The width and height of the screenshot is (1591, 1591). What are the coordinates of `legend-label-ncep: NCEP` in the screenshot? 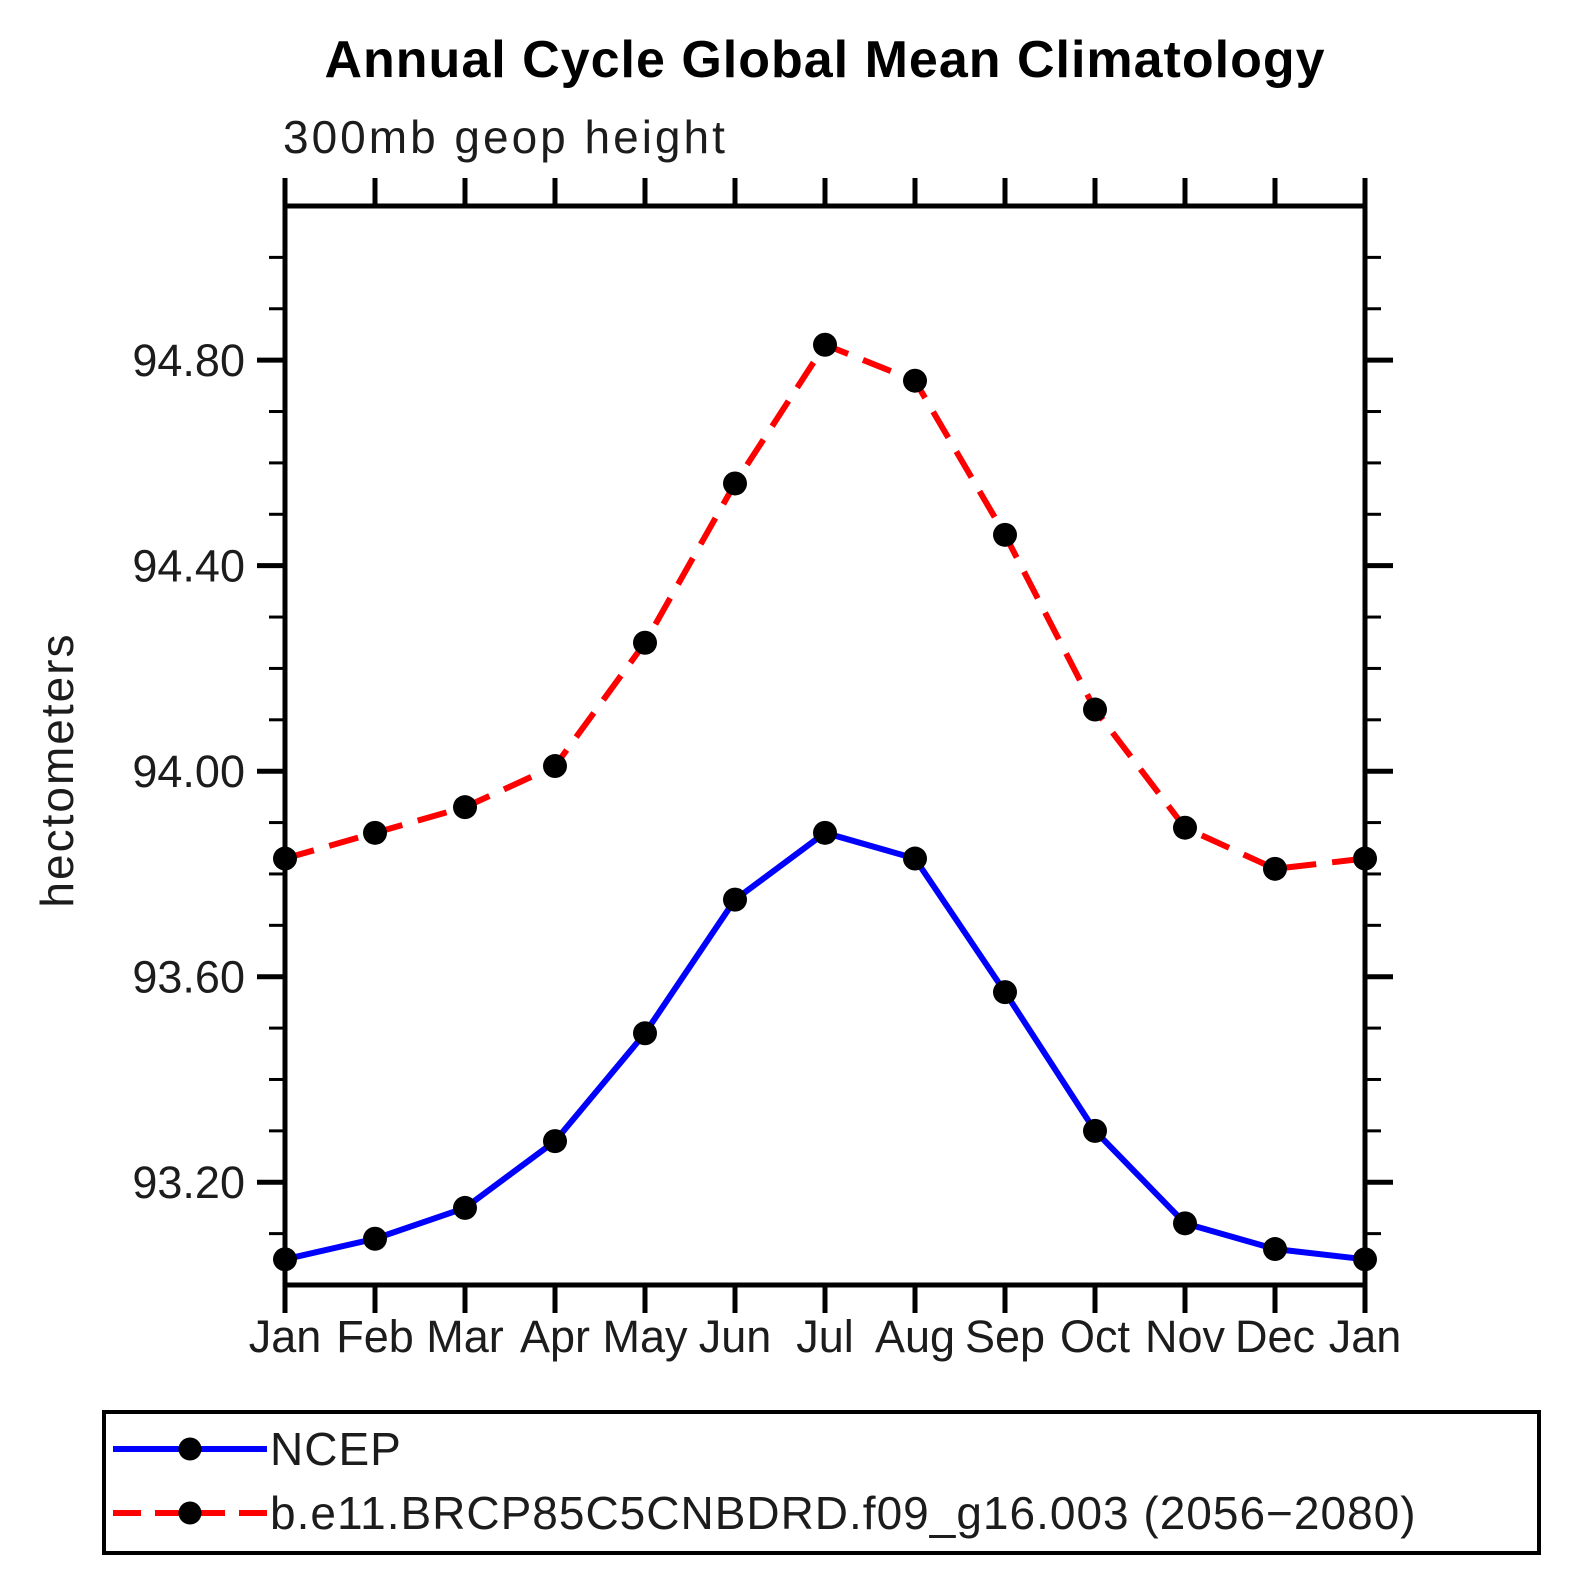 It's located at (336, 1449).